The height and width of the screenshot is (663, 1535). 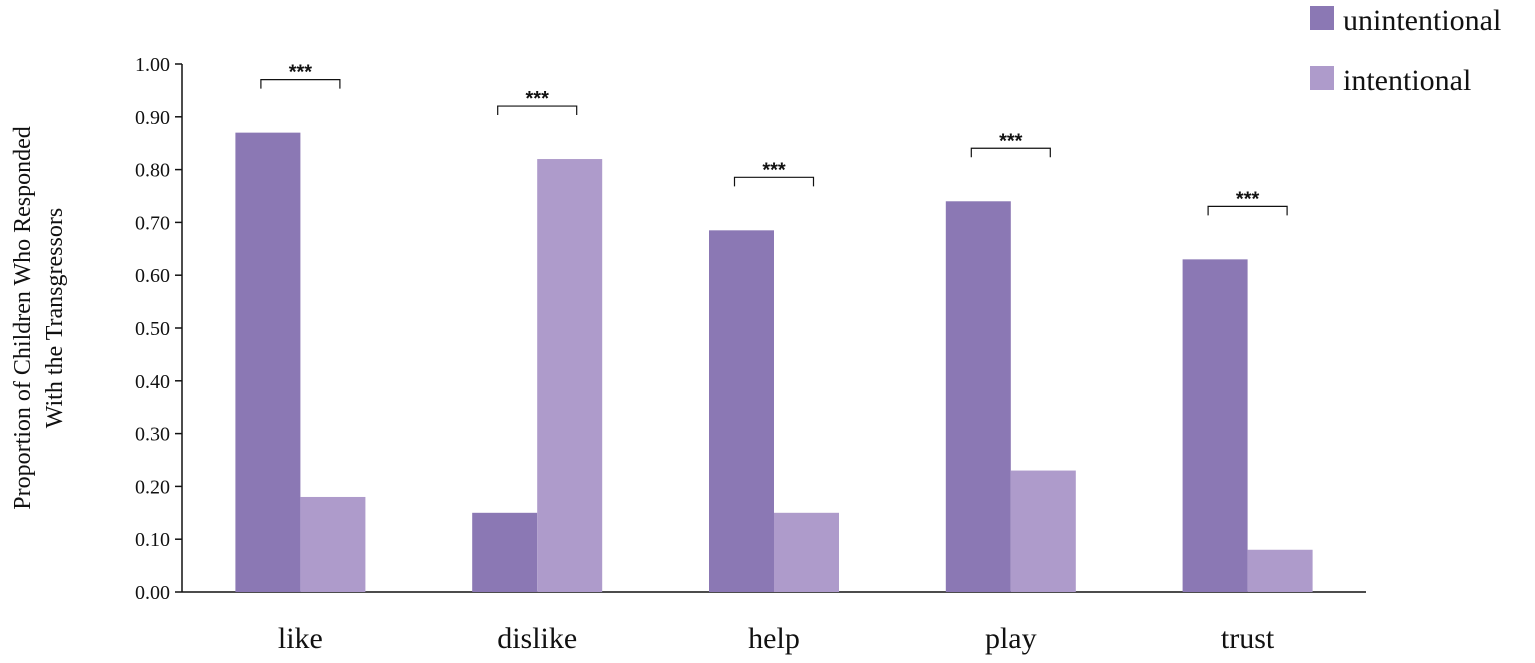 What do you see at coordinates (1248, 638) in the screenshot?
I see `x-category-label: trust` at bounding box center [1248, 638].